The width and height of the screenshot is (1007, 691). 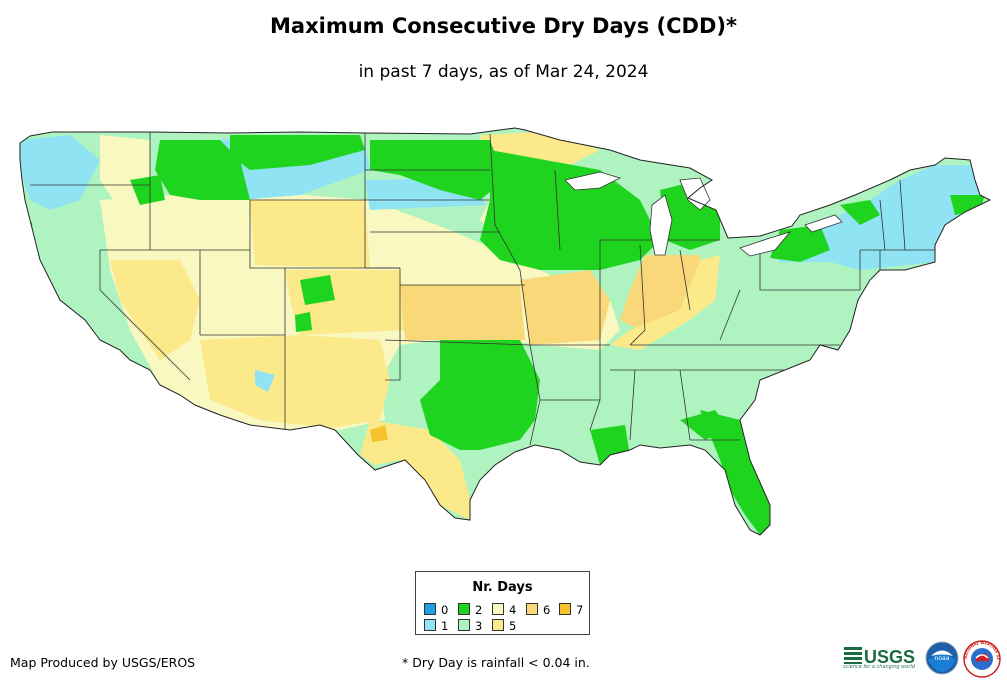 I want to click on legend-item-1: 1, so click(x=436, y=625).